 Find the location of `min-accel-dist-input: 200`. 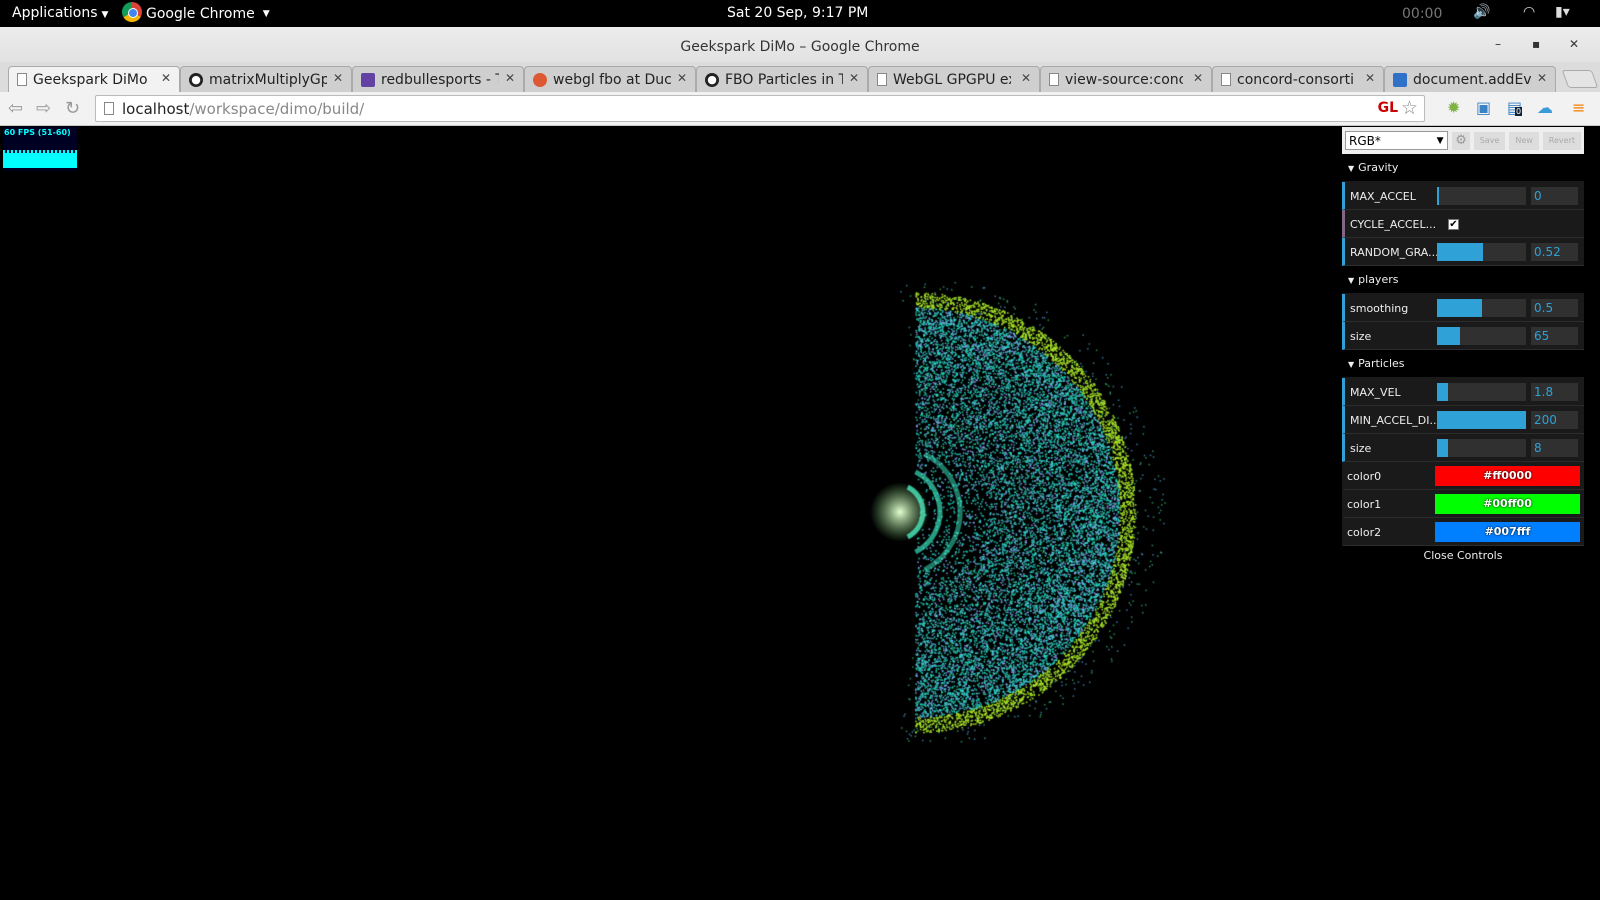

min-accel-dist-input: 200 is located at coordinates (1554, 420).